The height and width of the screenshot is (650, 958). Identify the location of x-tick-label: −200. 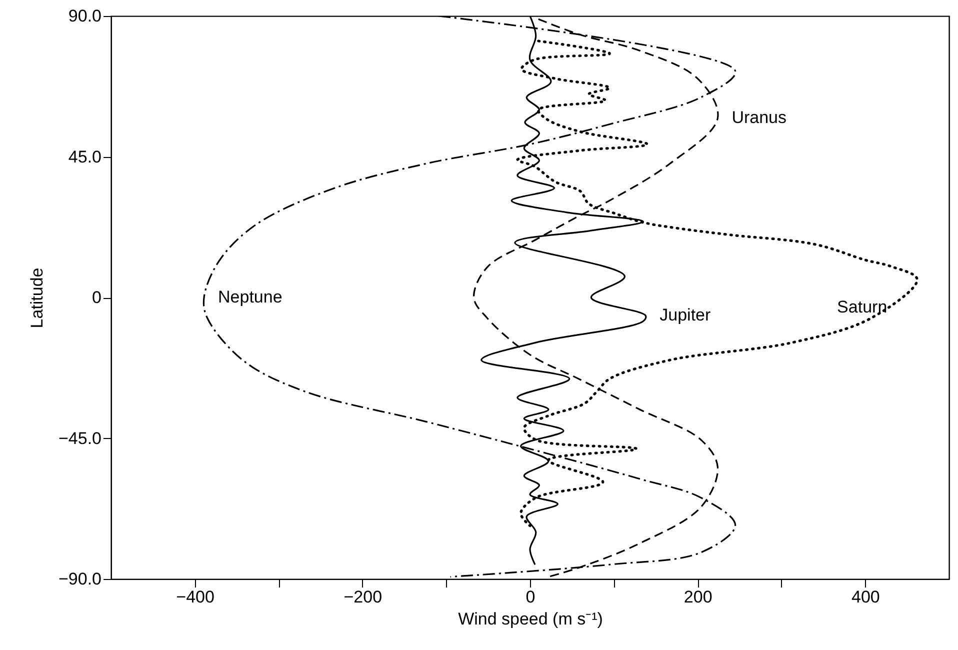
(363, 597).